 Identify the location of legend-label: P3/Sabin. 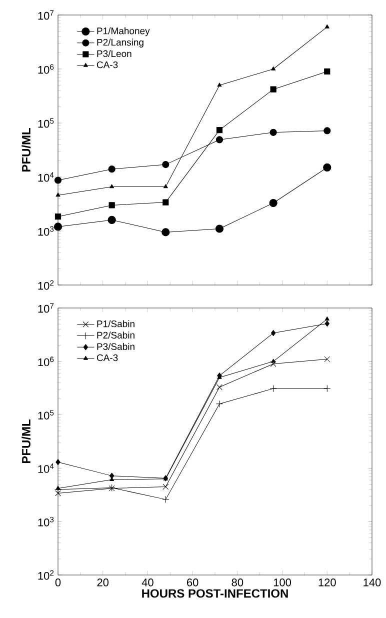
(115, 346).